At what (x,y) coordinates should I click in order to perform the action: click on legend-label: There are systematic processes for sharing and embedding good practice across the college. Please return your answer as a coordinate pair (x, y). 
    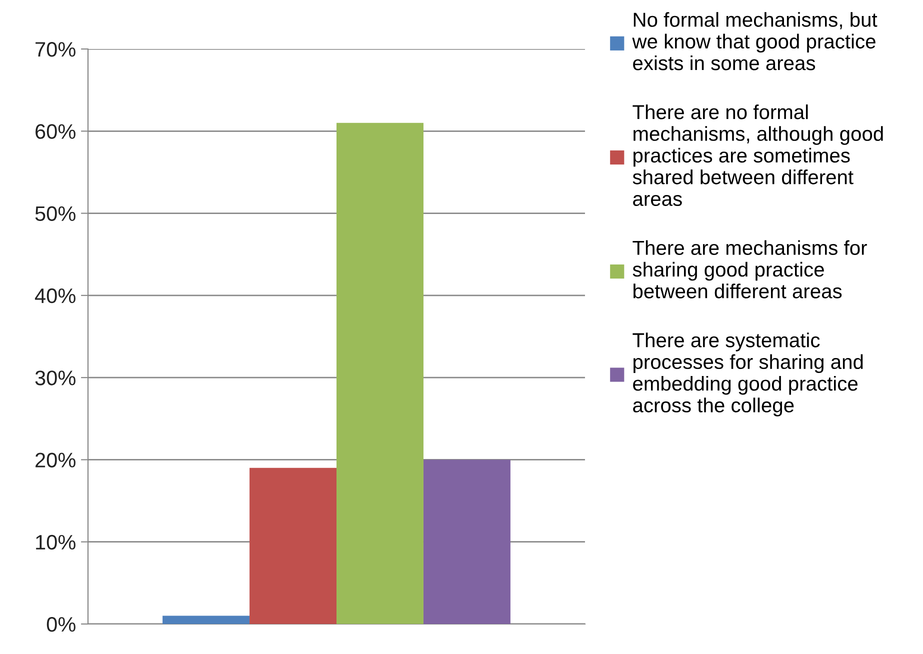
    Looking at the image, I should click on (747, 374).